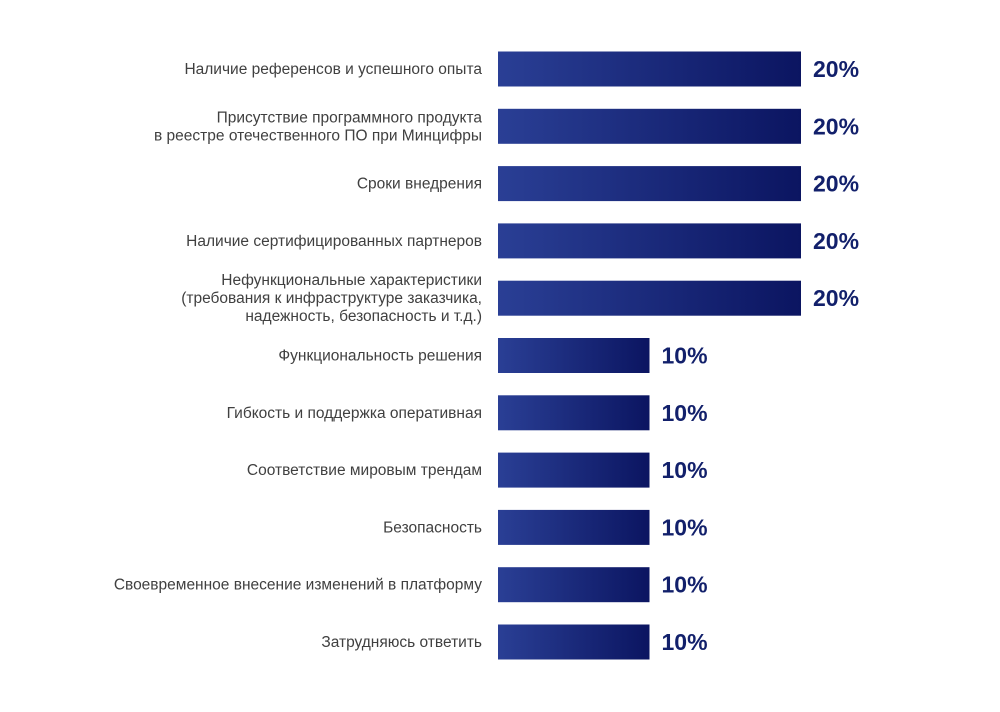 The height and width of the screenshot is (712, 1000). Describe the element at coordinates (685, 527) in the screenshot. I see `value-label-9: 10%` at that location.